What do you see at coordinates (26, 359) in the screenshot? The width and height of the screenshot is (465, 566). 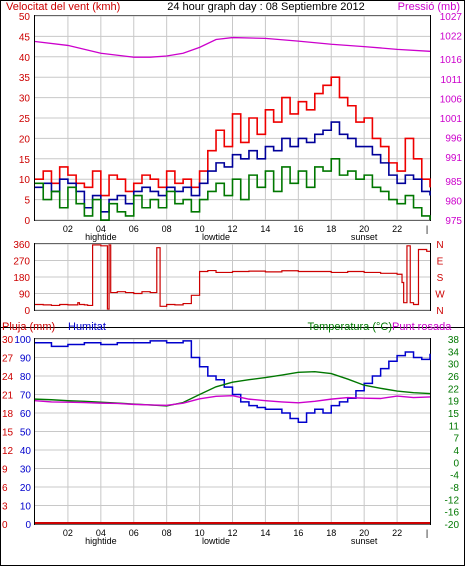 I see `humidity-y-tick-label: 90` at bounding box center [26, 359].